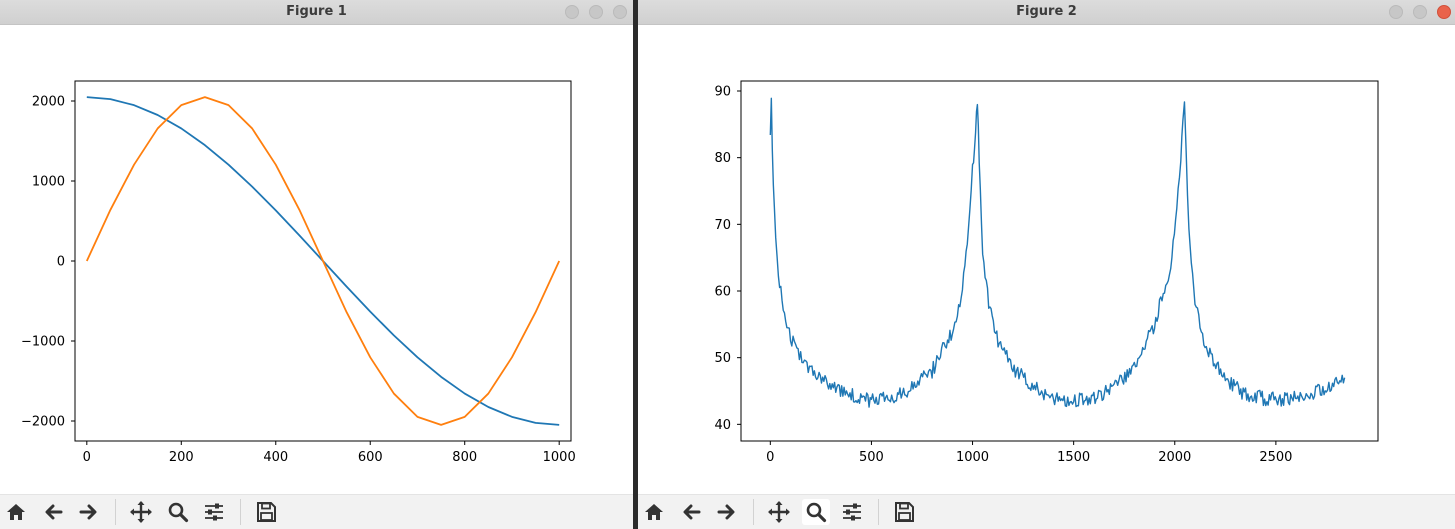 This screenshot has width=1455, height=529. Describe the element at coordinates (1275, 457) in the screenshot. I see `x-tick-label: 2500` at that location.